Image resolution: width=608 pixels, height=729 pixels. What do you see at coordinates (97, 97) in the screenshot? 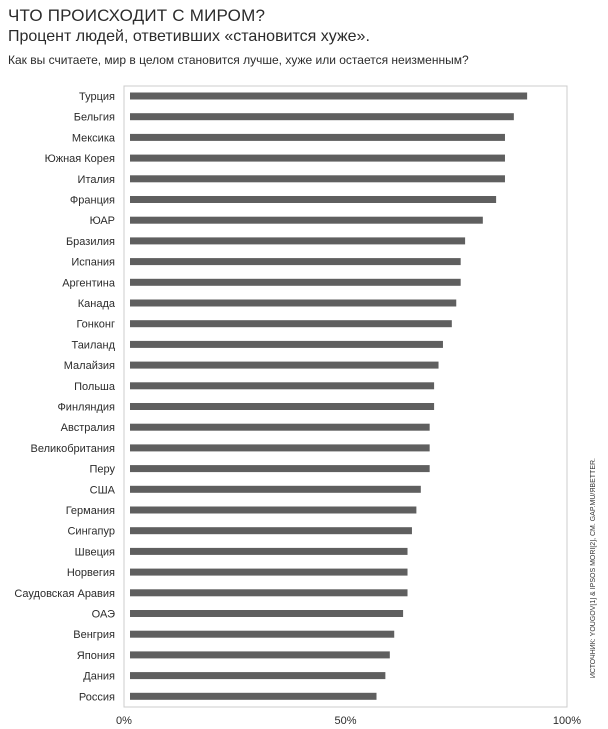
I see `category-label: Турция` at bounding box center [97, 97].